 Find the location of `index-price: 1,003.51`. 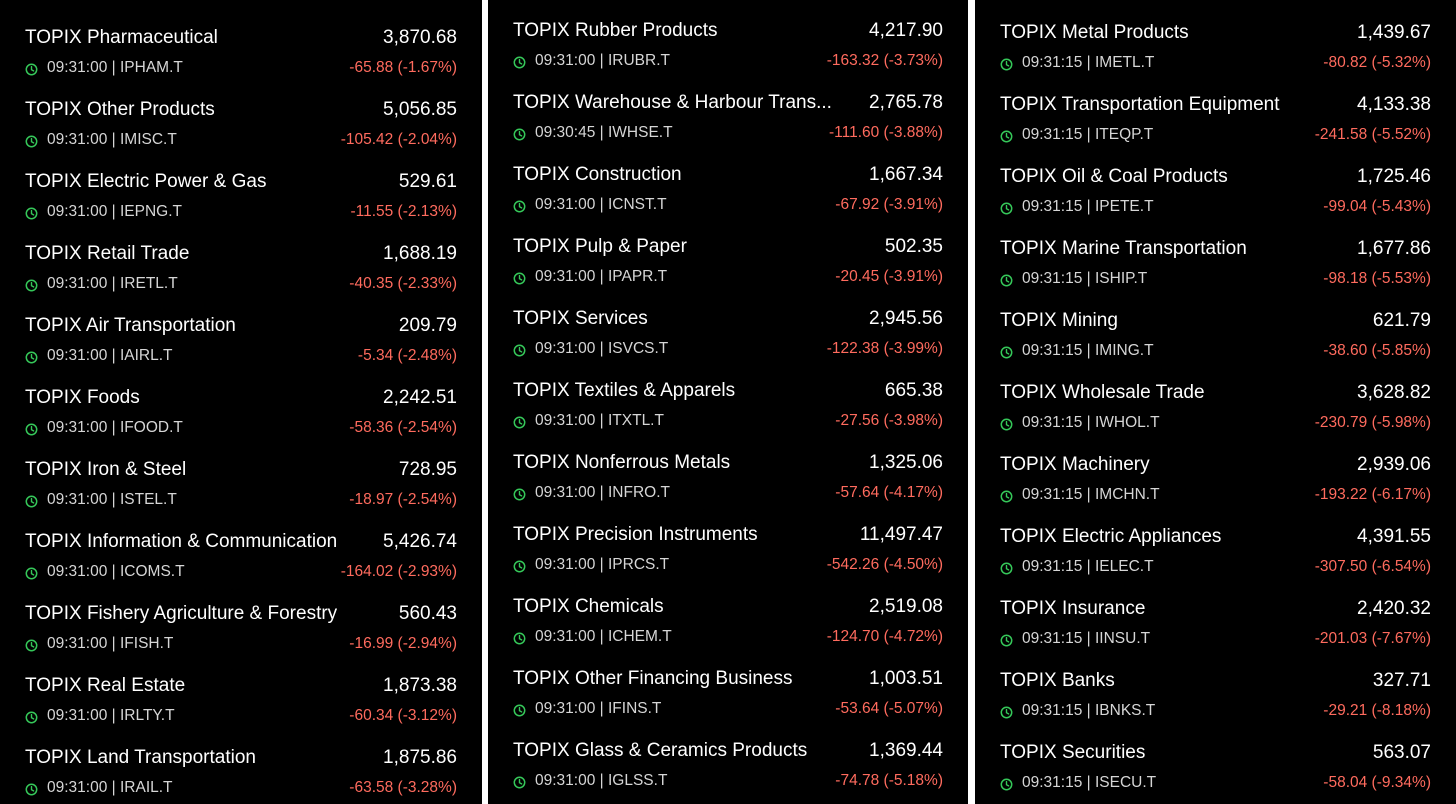

index-price: 1,003.51 is located at coordinates (906, 678).